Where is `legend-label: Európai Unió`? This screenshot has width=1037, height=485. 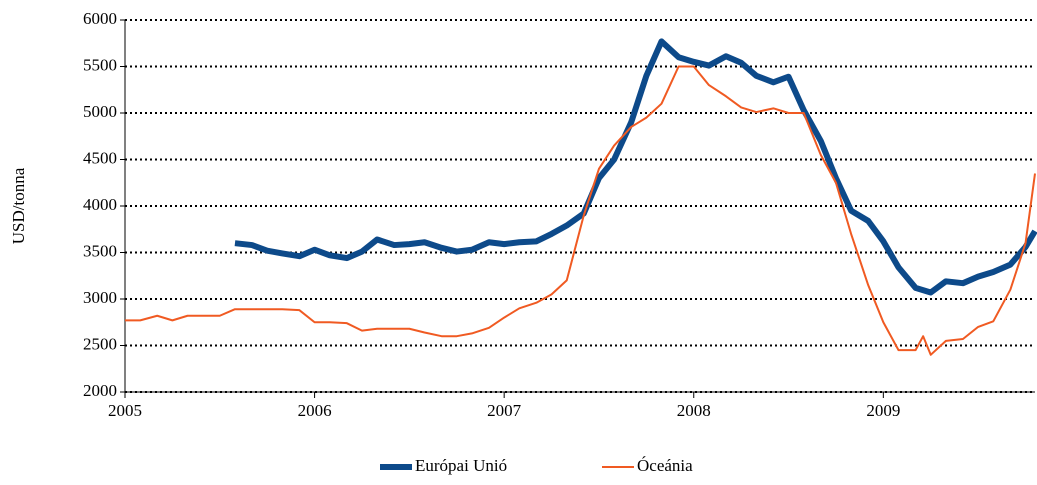 legend-label: Európai Unió is located at coordinates (461, 465).